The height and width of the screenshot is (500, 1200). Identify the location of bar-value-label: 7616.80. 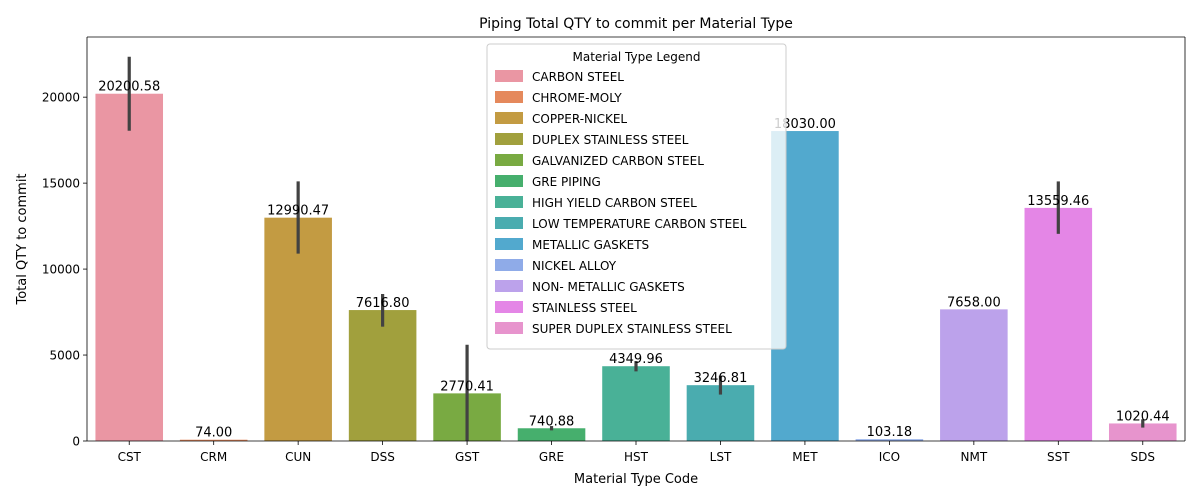
(383, 303).